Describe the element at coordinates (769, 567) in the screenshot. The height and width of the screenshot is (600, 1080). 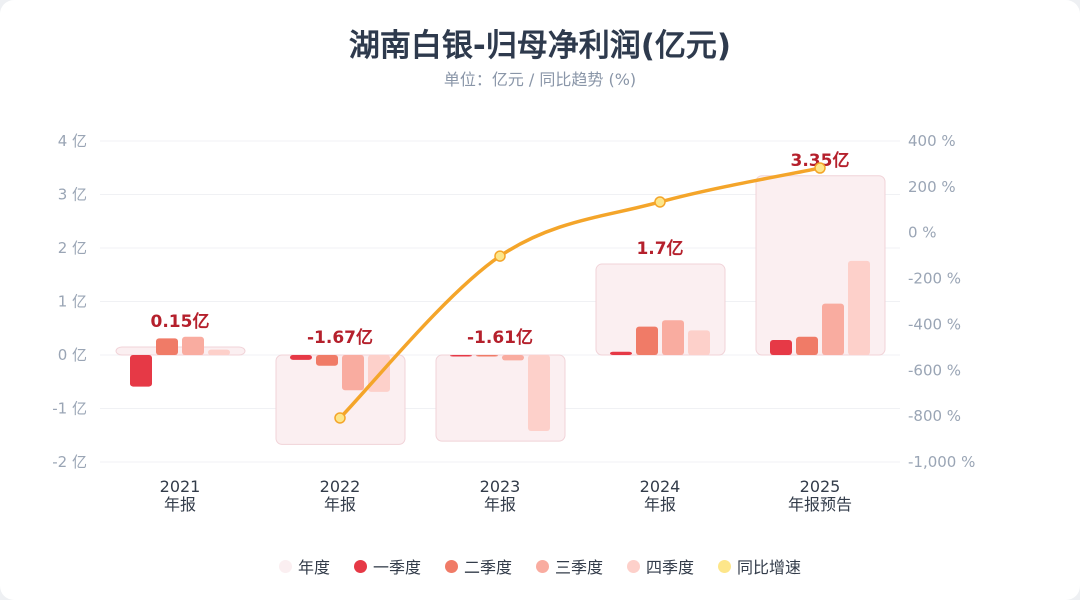
I see `legend-label: 同比增速` at that location.